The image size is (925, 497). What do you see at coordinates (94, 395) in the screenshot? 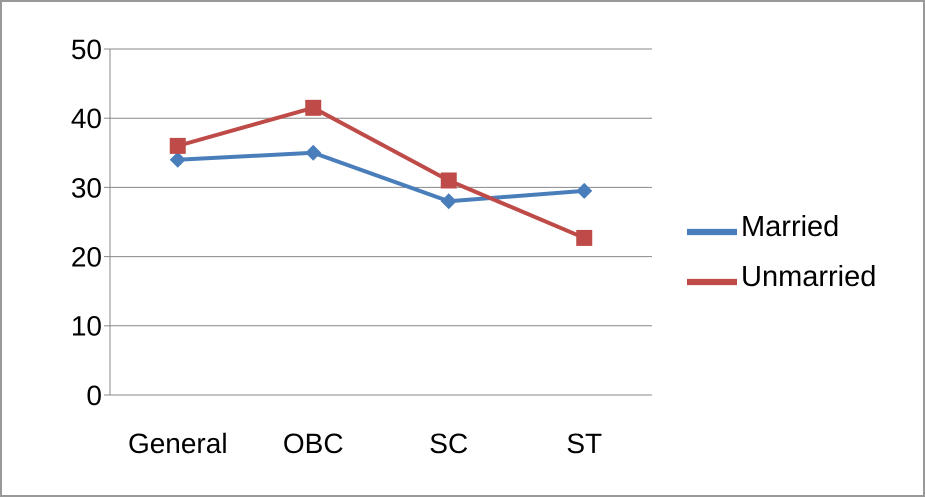
I see `y-tick-label: 0` at bounding box center [94, 395].